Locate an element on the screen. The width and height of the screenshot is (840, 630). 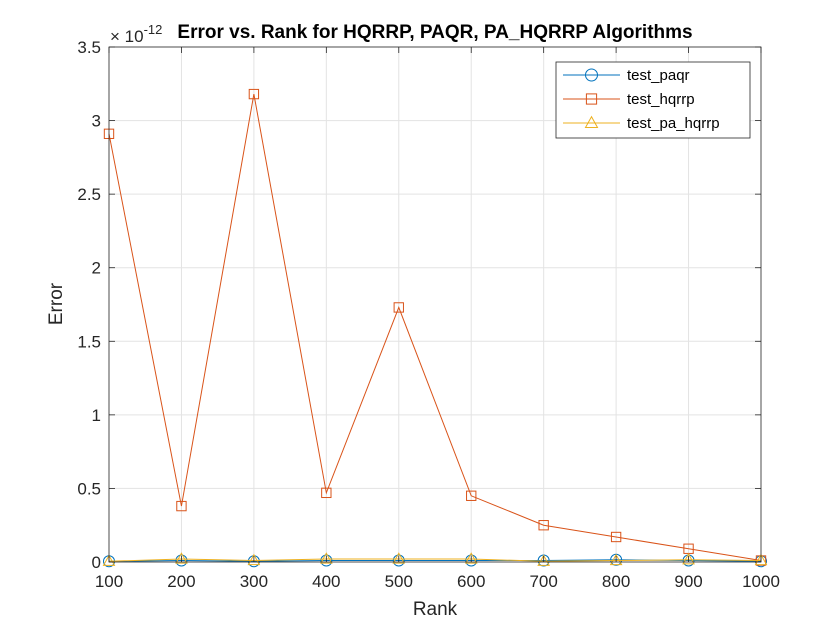
legend-item-test_paqr: test_paqr is located at coordinates (626, 75).